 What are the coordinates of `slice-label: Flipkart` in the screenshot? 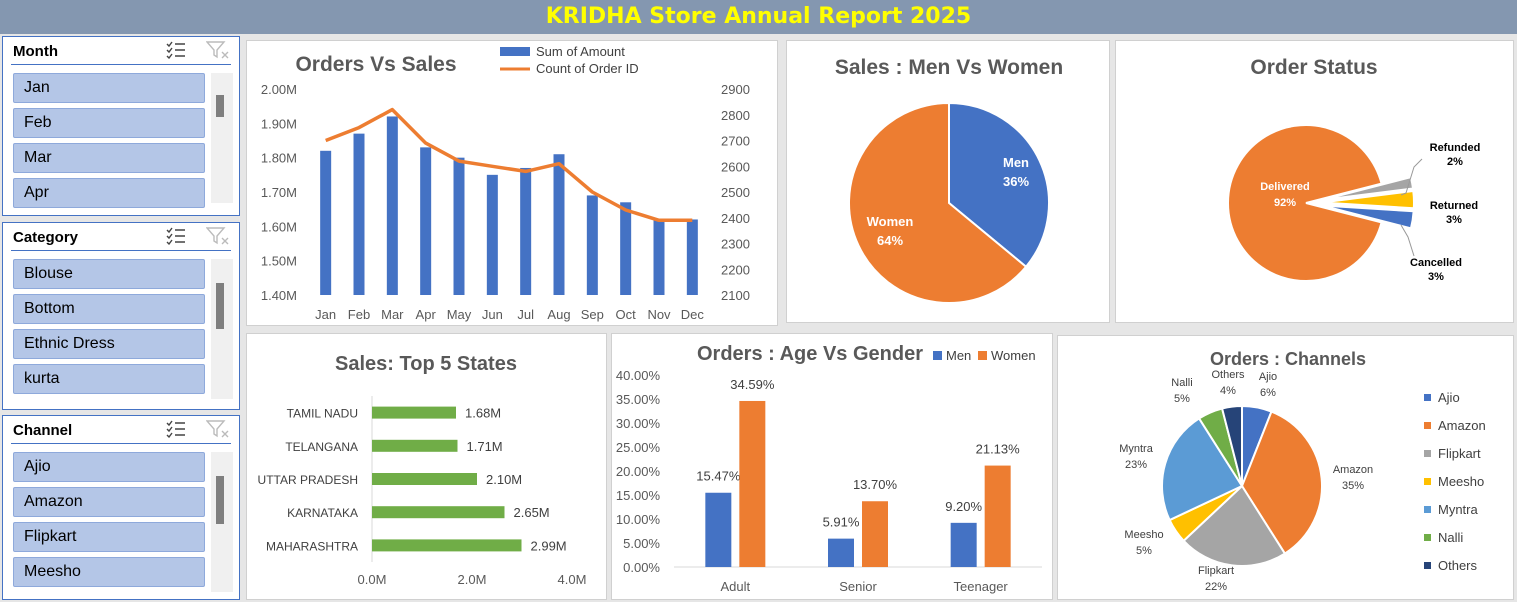 It's located at (1216, 571).